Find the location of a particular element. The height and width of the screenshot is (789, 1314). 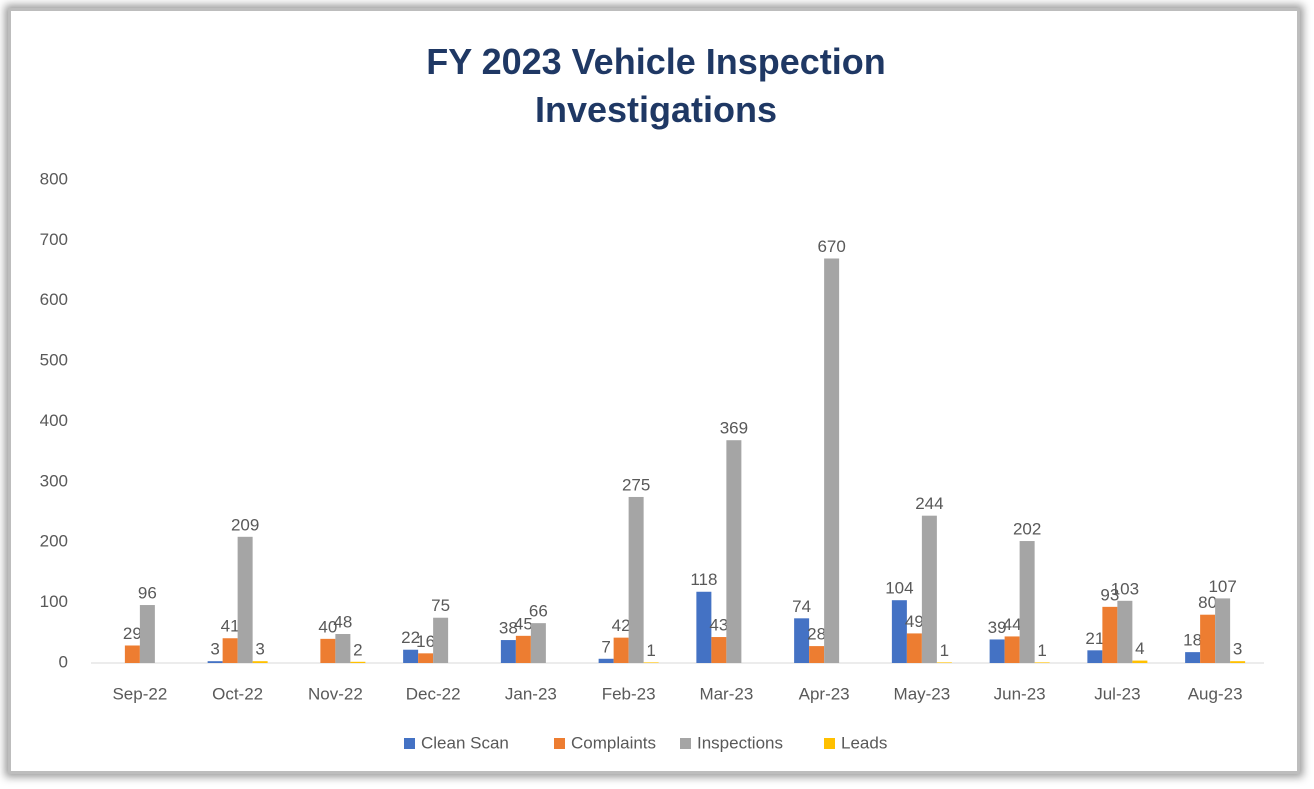

data-label: 80 is located at coordinates (1207, 602).